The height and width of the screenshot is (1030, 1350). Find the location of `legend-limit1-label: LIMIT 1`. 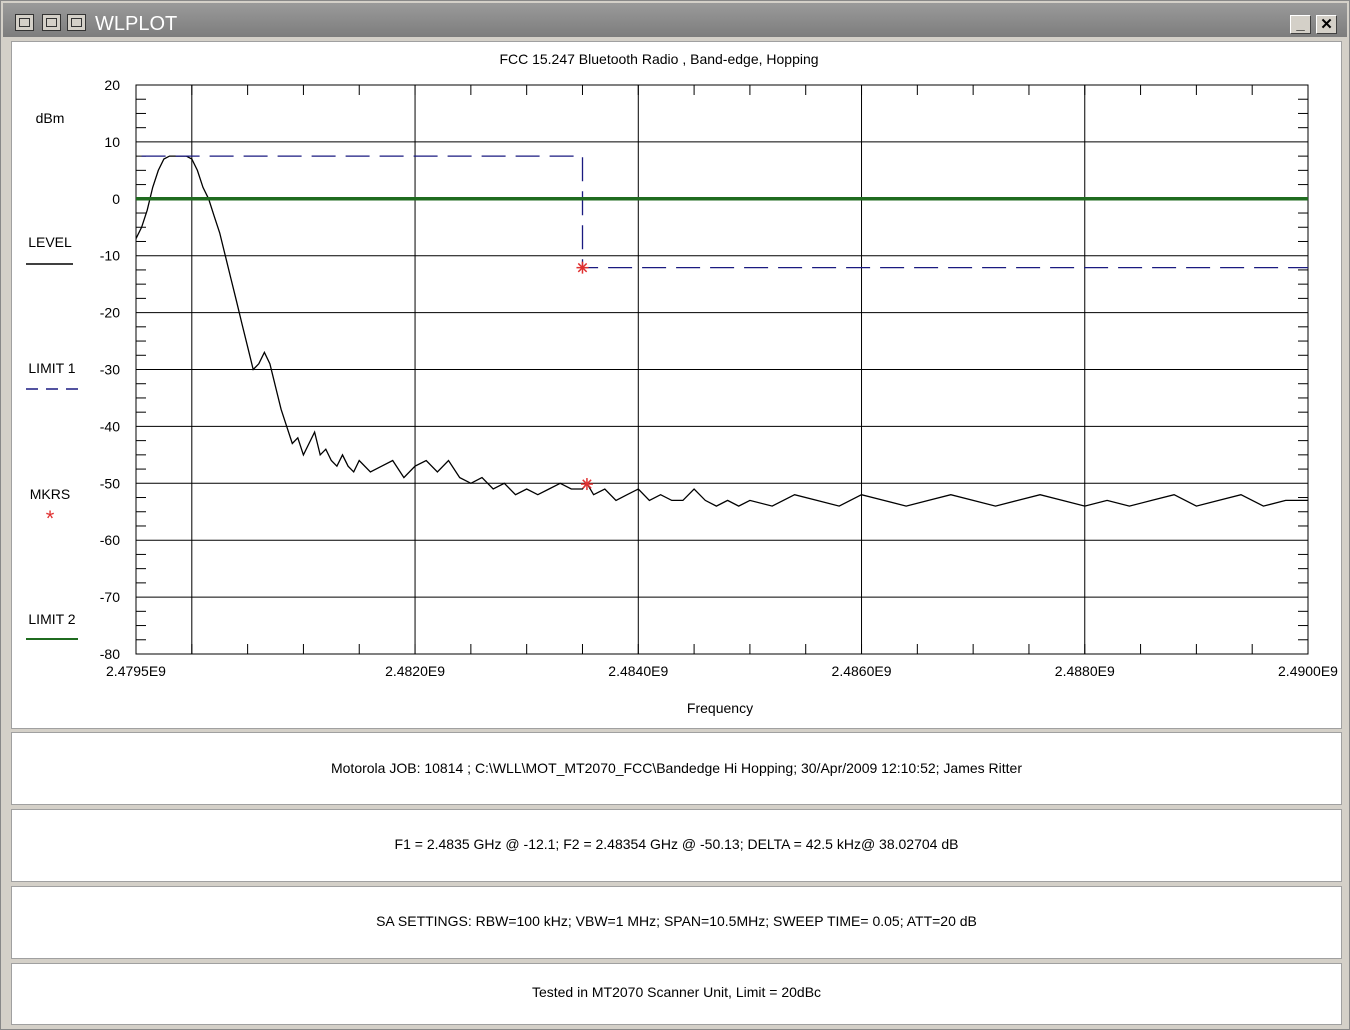

legend-limit1-label: LIMIT 1 is located at coordinates (51, 368).